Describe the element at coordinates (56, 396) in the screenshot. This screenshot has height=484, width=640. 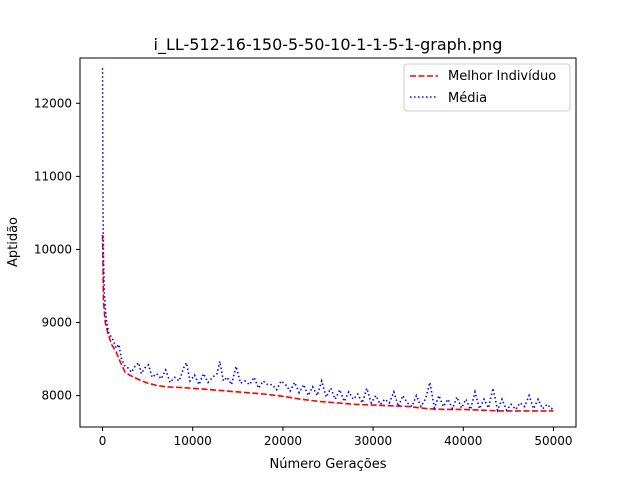
I see `y-tick-label: 8000` at that location.